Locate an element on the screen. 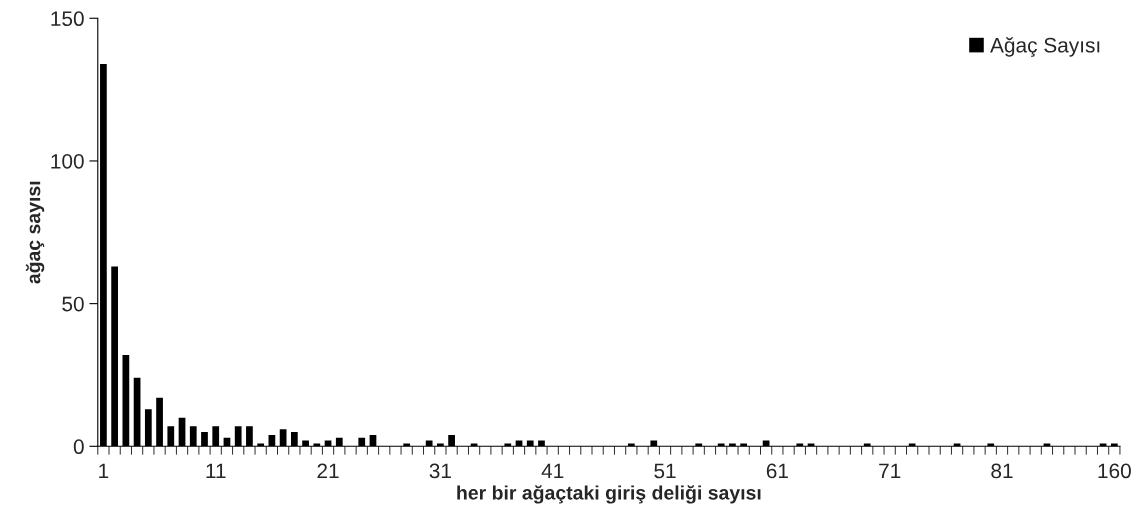 This screenshot has width=1137, height=522. x-tick-label: 51 is located at coordinates (665, 471).